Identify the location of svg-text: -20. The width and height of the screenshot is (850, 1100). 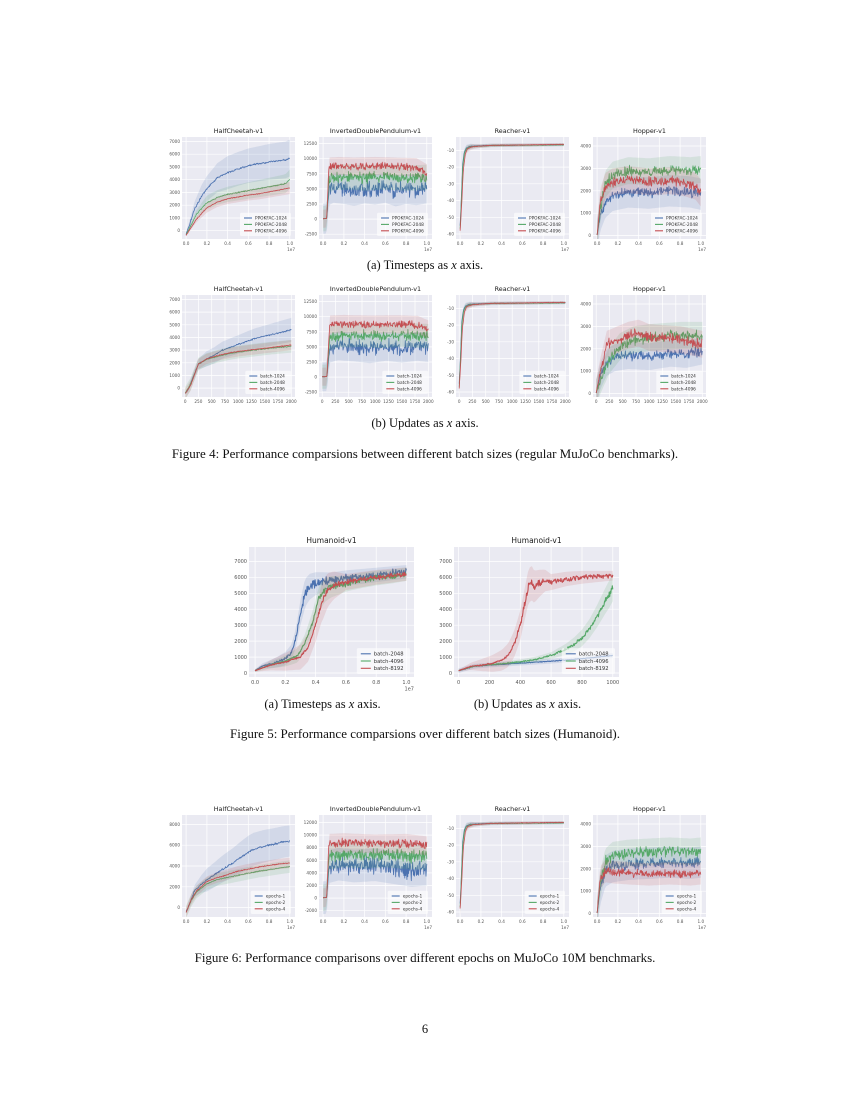
(450, 325).